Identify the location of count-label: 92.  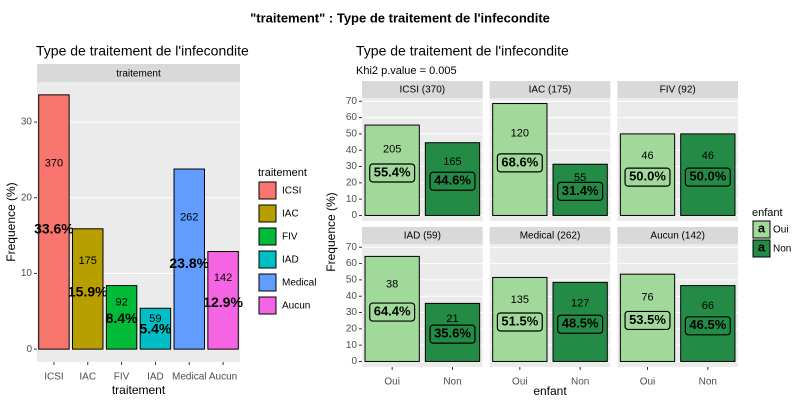
(121, 303).